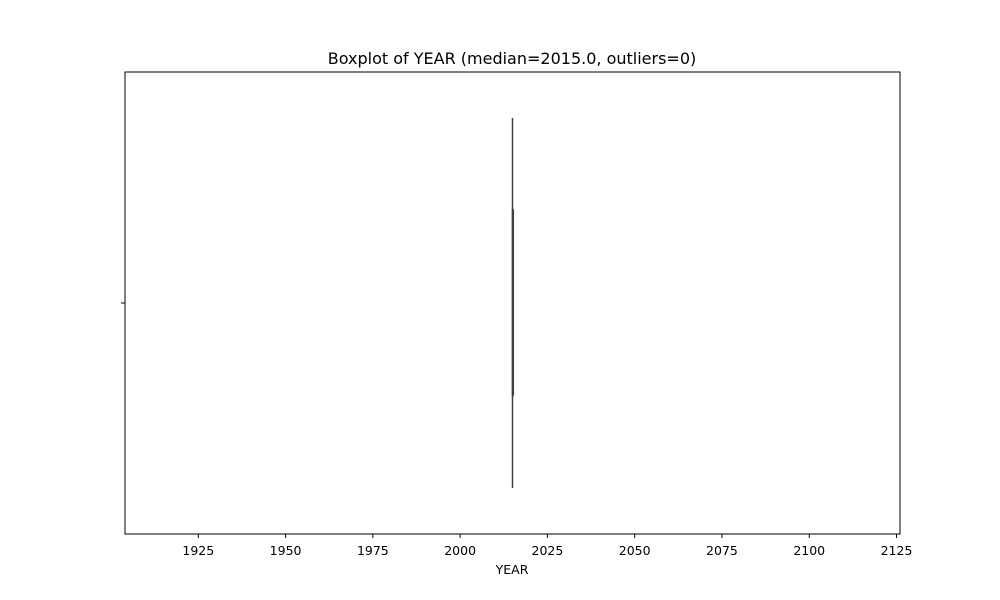 The image size is (1000, 600). I want to click on x-tick-label: 2100, so click(809, 550).